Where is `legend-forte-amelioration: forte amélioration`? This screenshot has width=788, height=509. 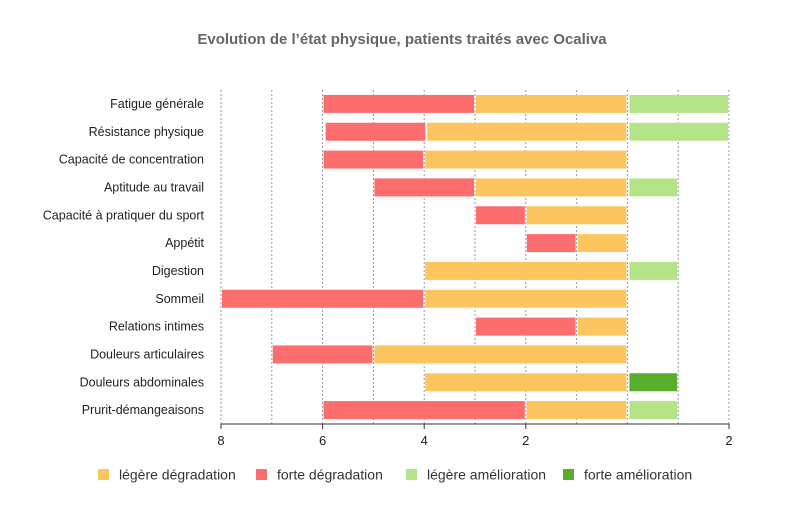
legend-forte-amelioration: forte amélioration is located at coordinates (627, 475).